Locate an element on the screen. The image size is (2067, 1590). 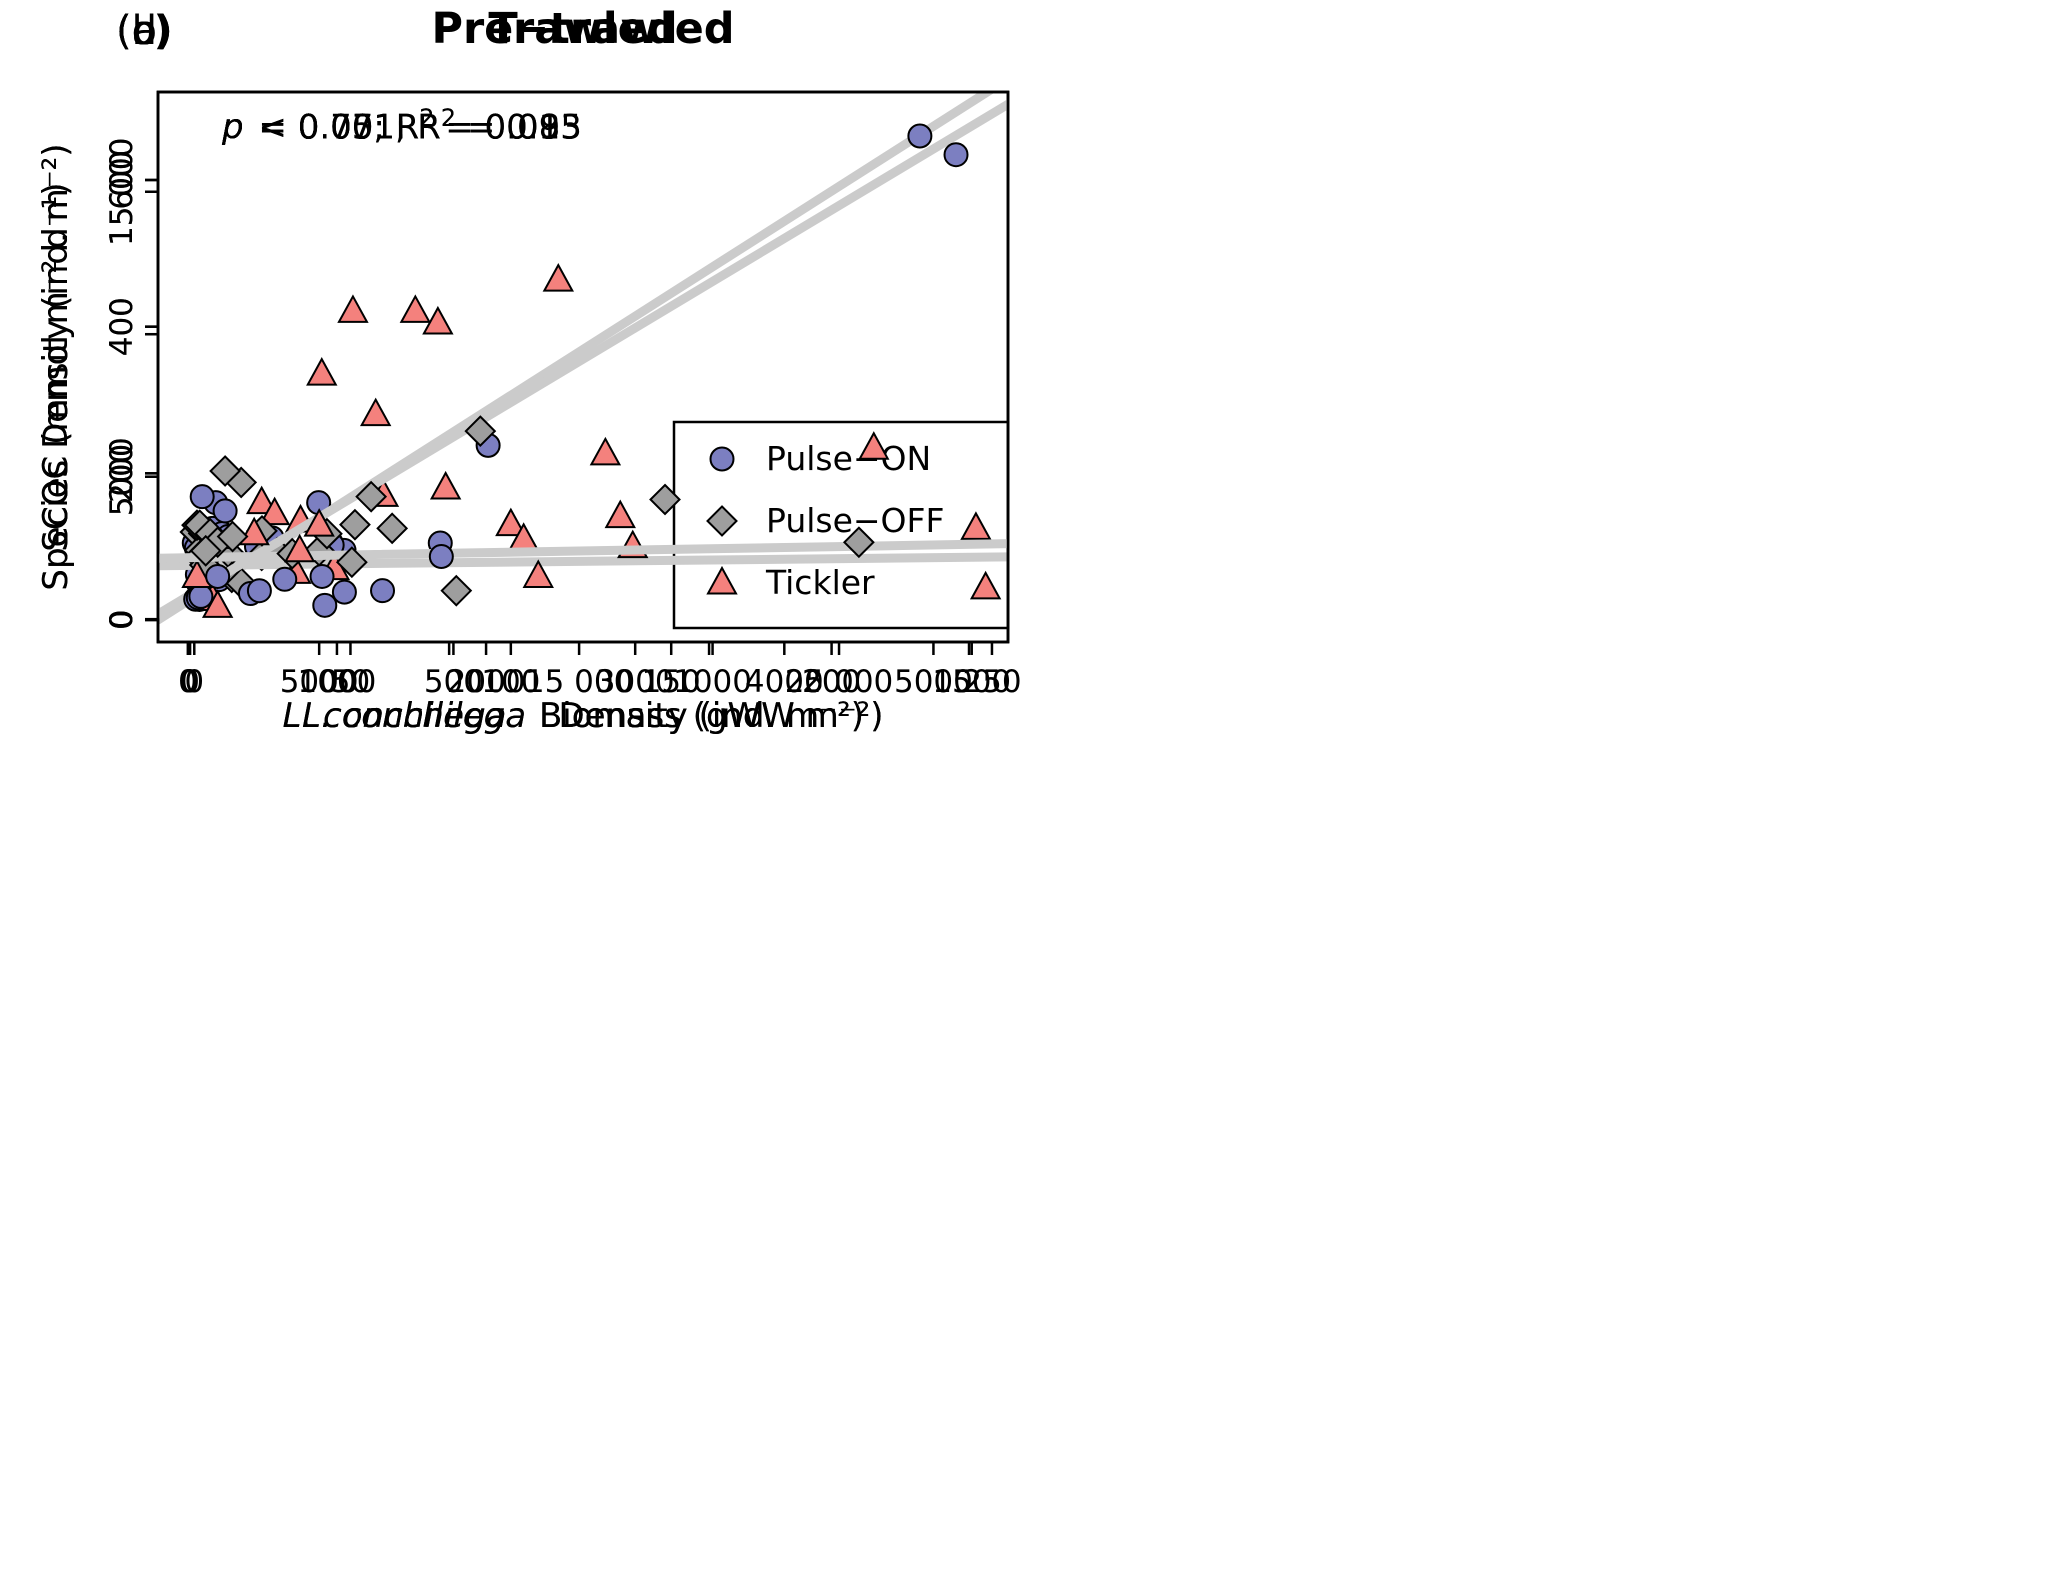
panel-letter: (d) is located at coordinates (144, 31).